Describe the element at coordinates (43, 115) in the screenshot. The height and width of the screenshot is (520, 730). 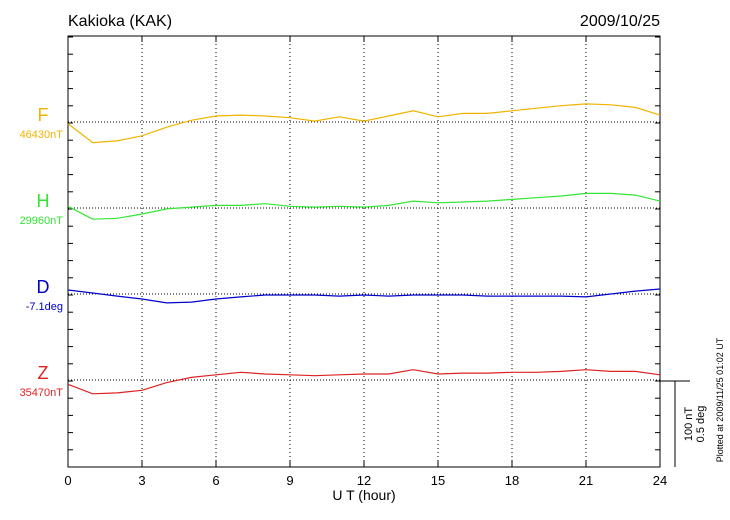
I see `series-name: F` at that location.